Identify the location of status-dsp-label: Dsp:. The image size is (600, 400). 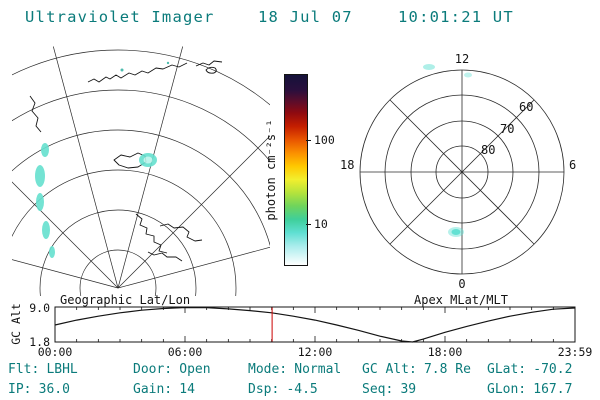
(264, 389).